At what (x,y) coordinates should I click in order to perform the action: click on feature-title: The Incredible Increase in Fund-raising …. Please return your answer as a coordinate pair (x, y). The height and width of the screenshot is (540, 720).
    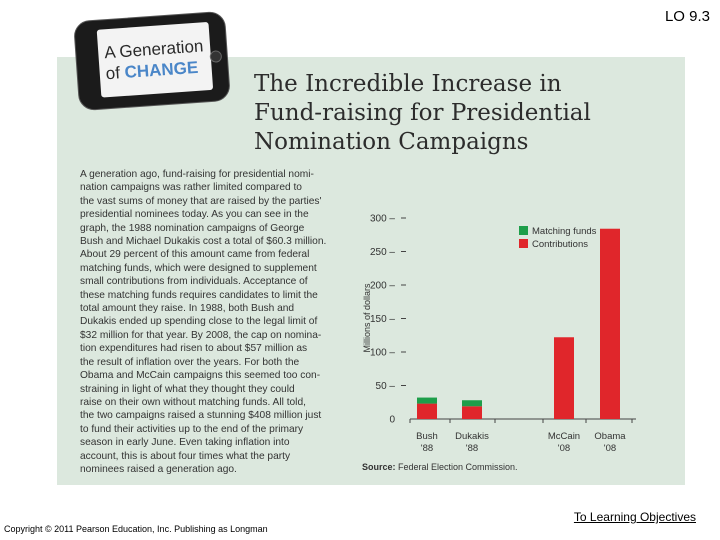
    Looking at the image, I should click on (444, 113).